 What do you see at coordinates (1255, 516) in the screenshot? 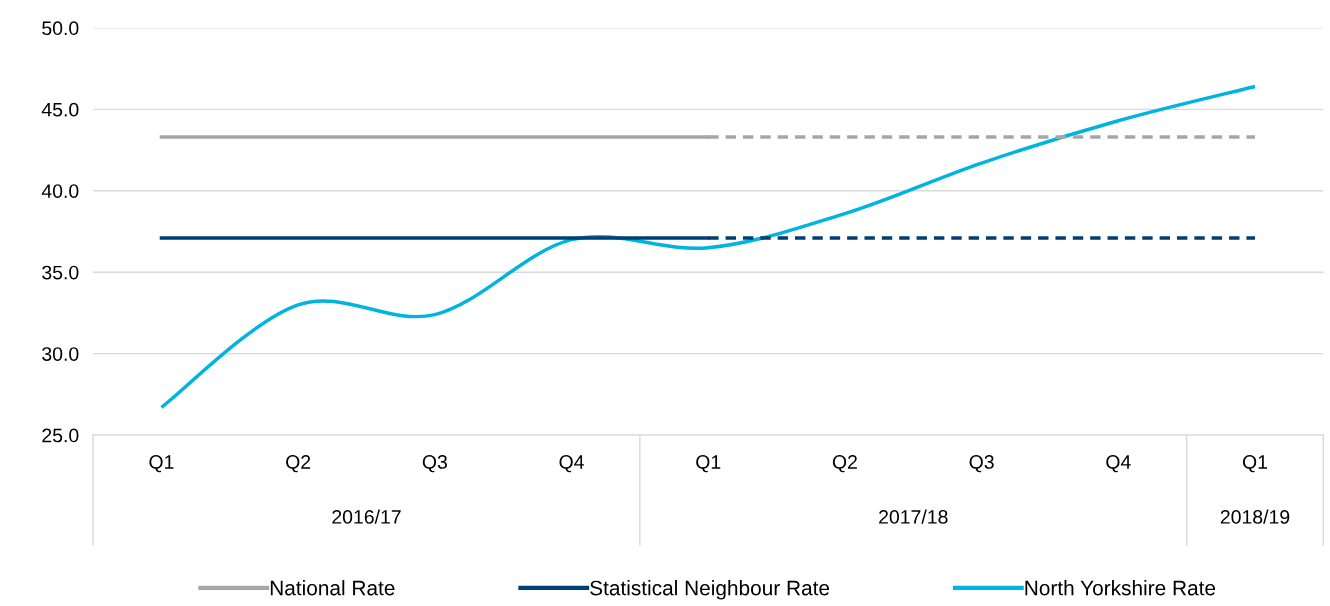
I see `text: 2018/19` at bounding box center [1255, 516].